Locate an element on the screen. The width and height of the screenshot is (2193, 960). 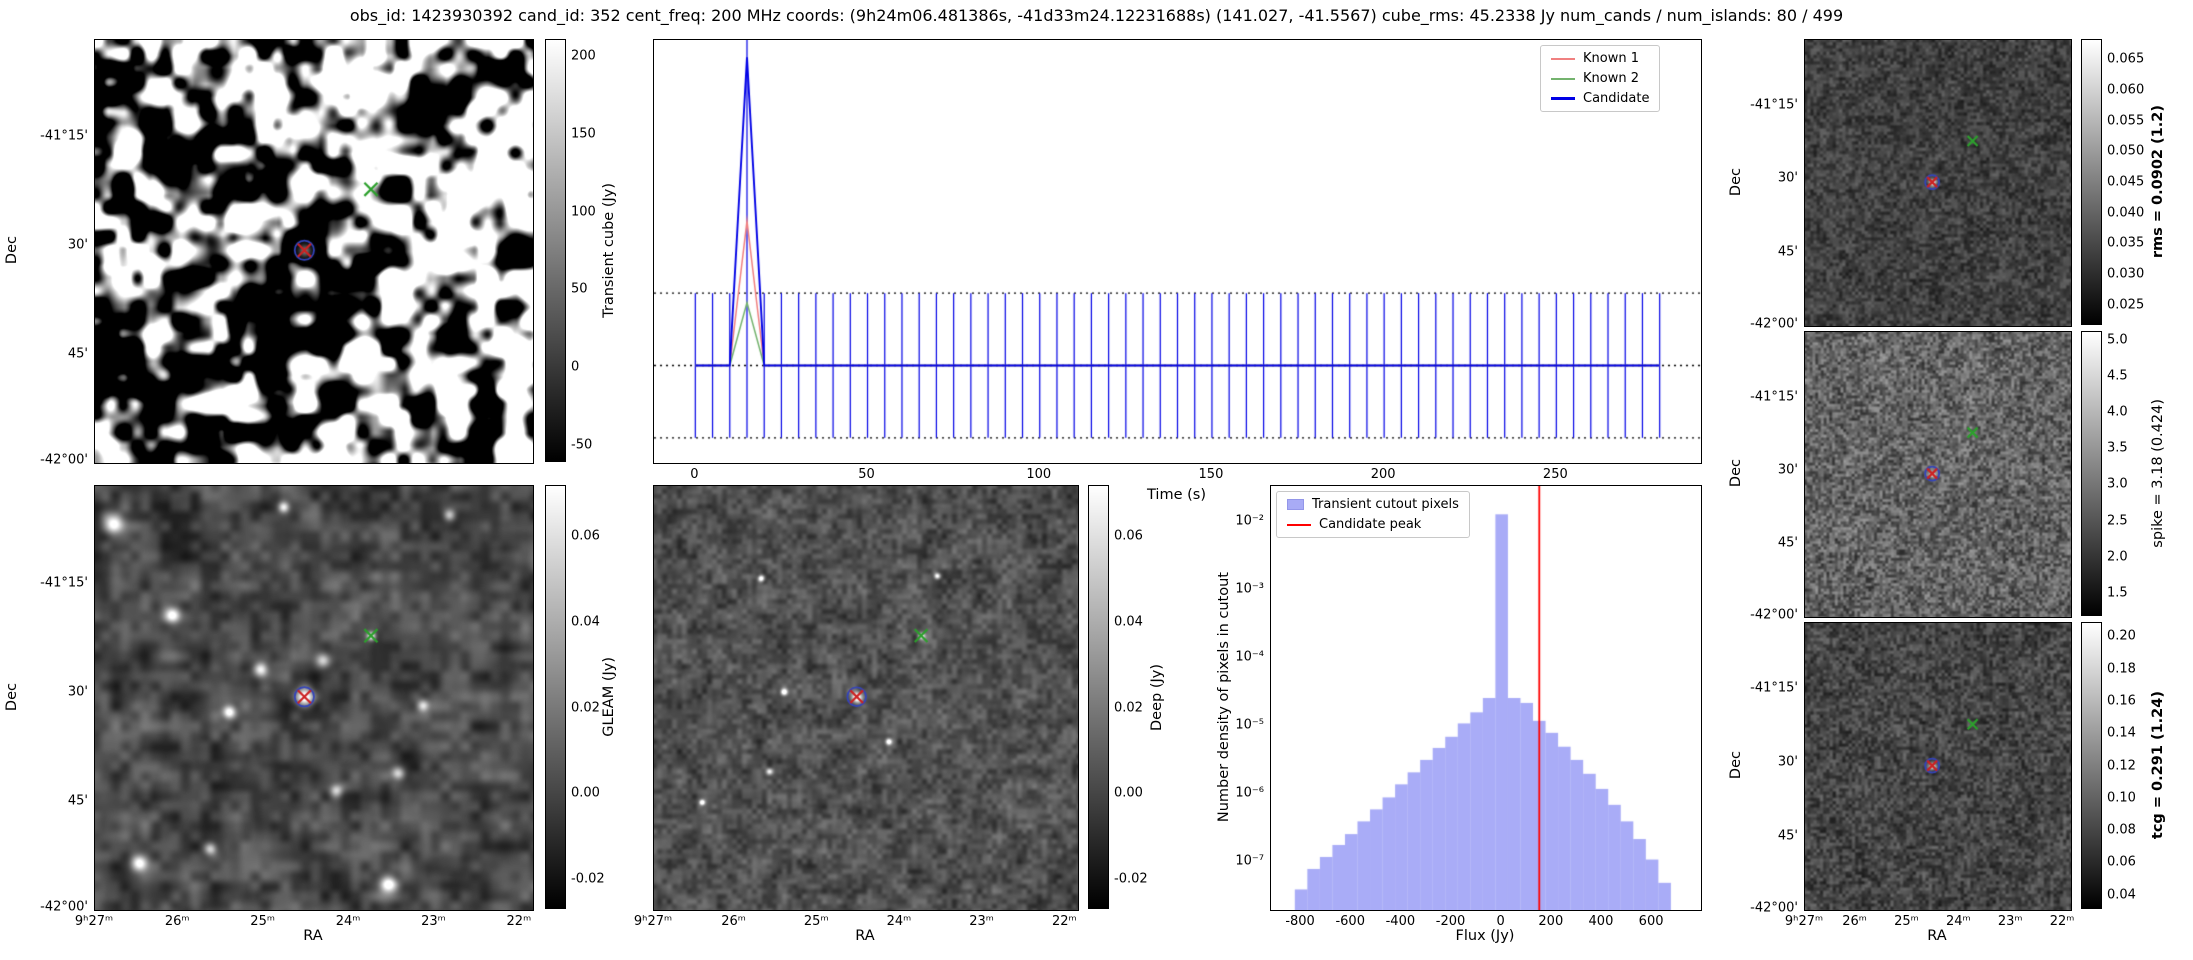
colorbar-tick: 200 is located at coordinates (583, 56).